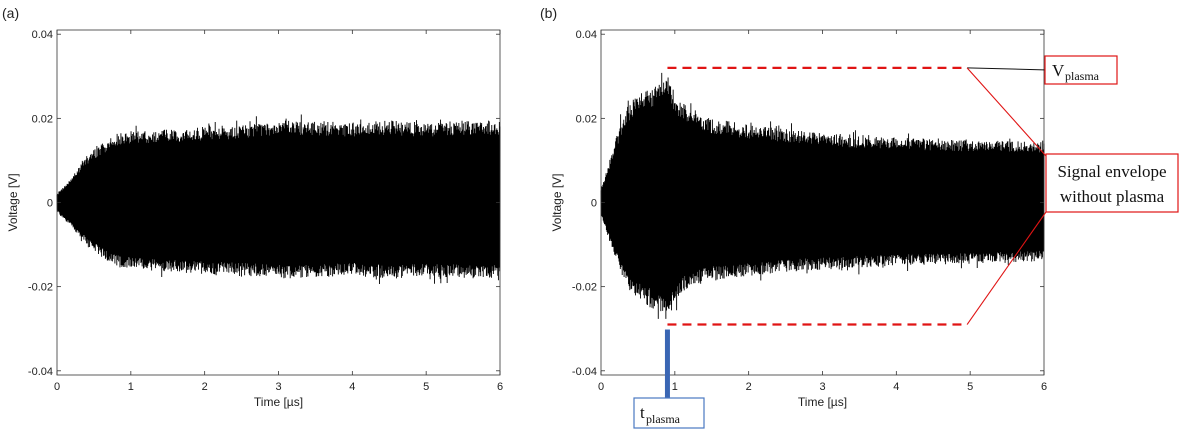 The width and height of the screenshot is (1200, 429). What do you see at coordinates (557, 202) in the screenshot?
I see `y-axis-label-b: Voltage [V]` at bounding box center [557, 202].